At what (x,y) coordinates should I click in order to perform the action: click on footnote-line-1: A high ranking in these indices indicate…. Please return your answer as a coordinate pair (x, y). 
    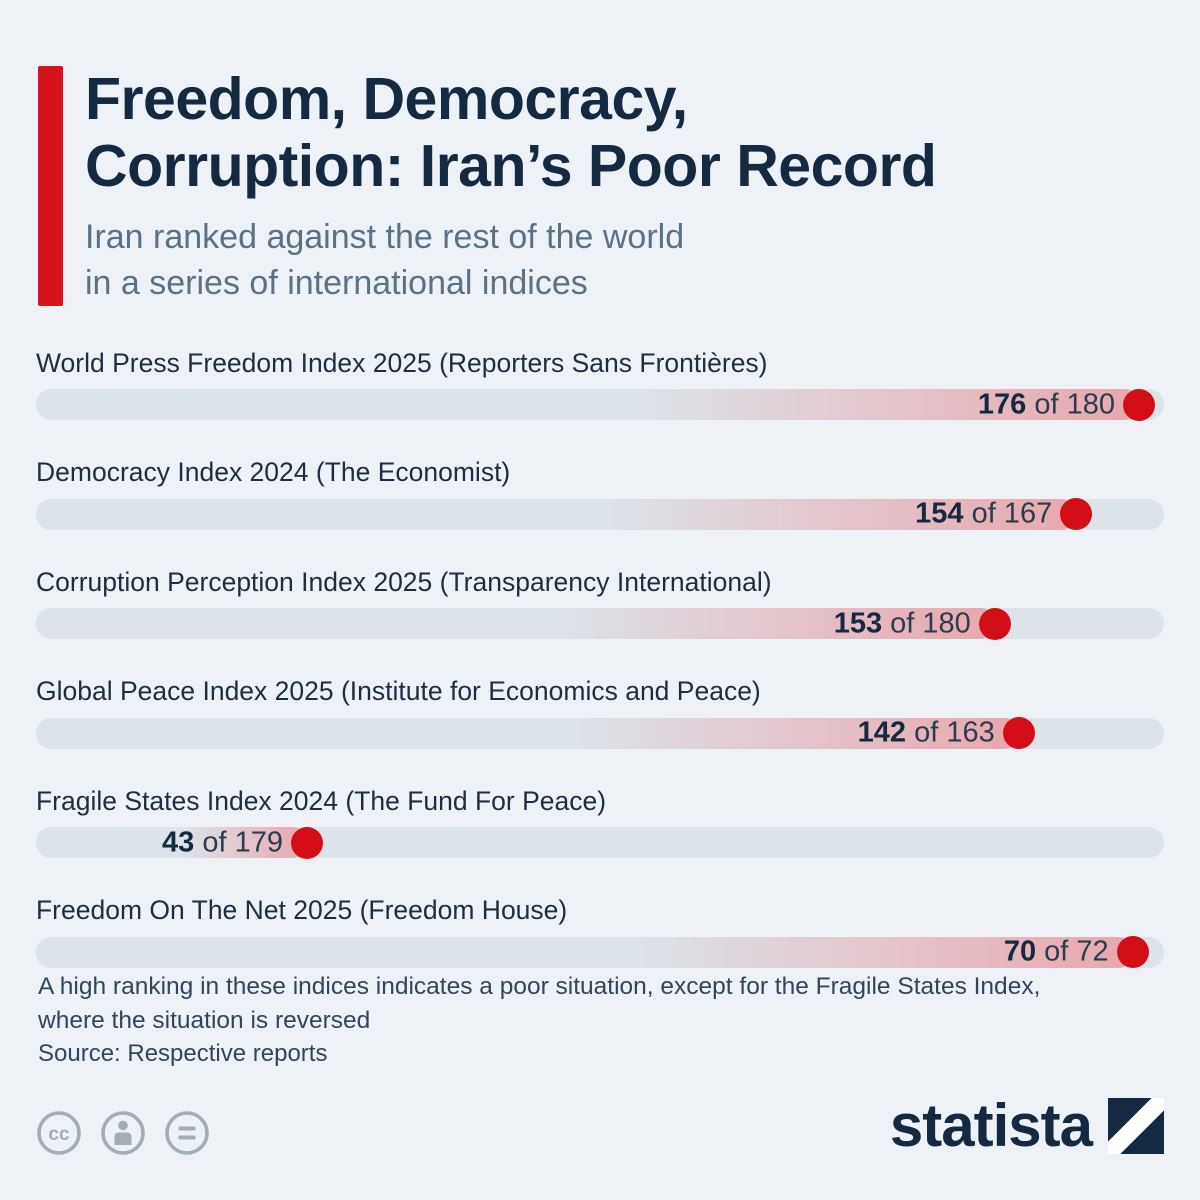
    Looking at the image, I should click on (539, 986).